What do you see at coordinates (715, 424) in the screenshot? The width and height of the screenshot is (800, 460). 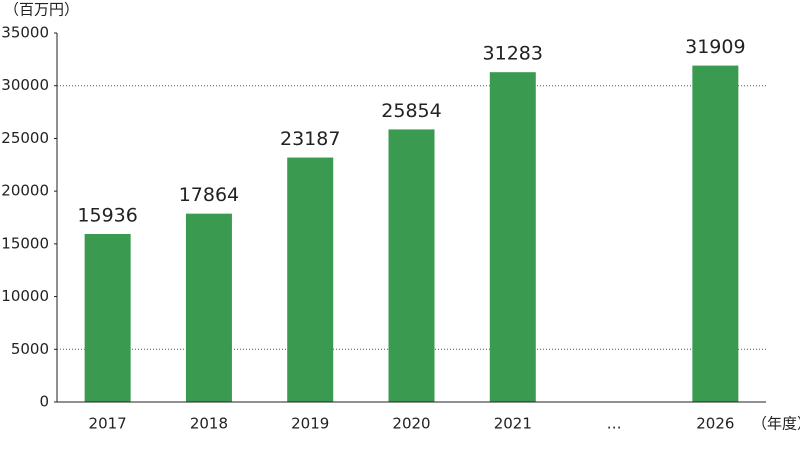 I see `x-tick-label: 2026` at bounding box center [715, 424].